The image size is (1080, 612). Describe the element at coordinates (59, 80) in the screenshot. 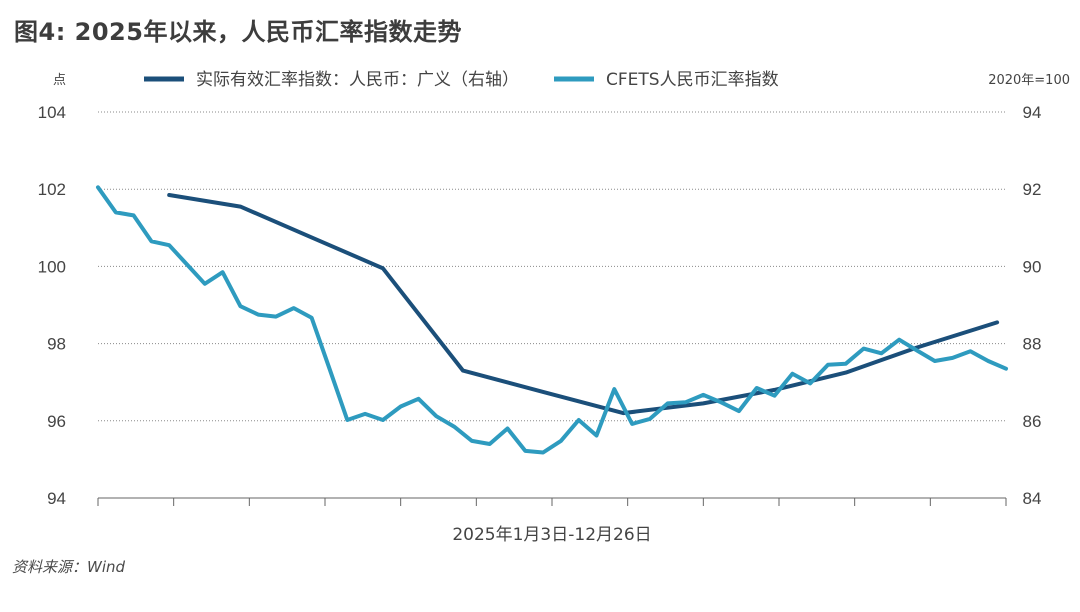

I see `y-left-unit-label: 点` at that location.